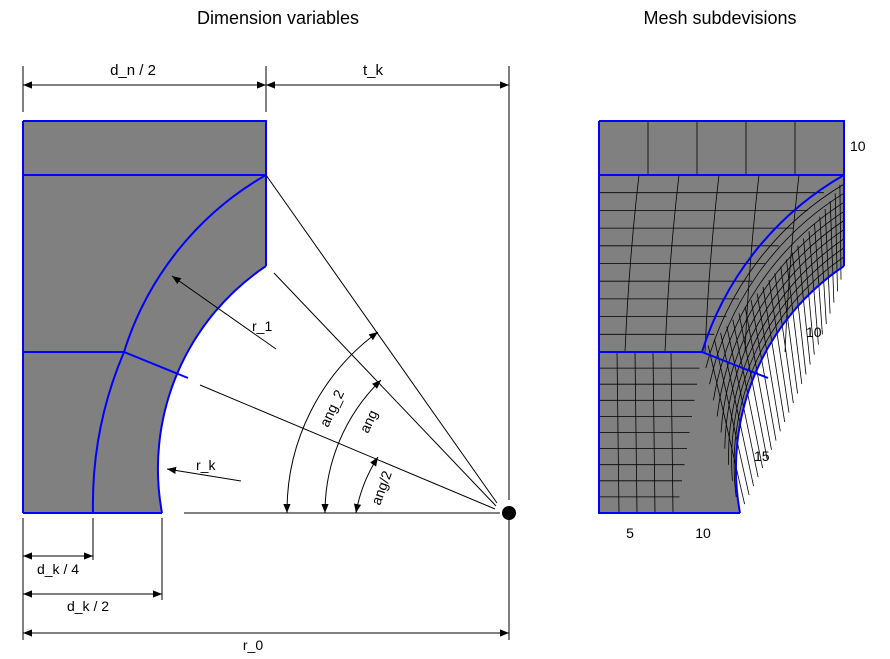  I want to click on mesh-count-bottom-left: 5, so click(630, 533).